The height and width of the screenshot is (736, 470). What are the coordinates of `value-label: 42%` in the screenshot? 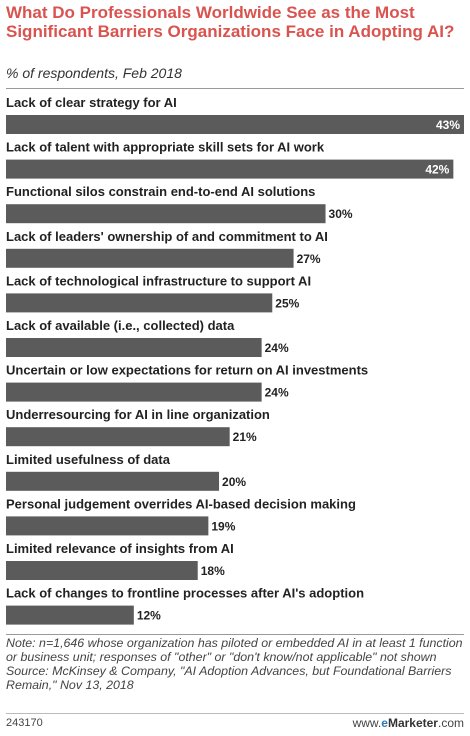 It's located at (437, 170).